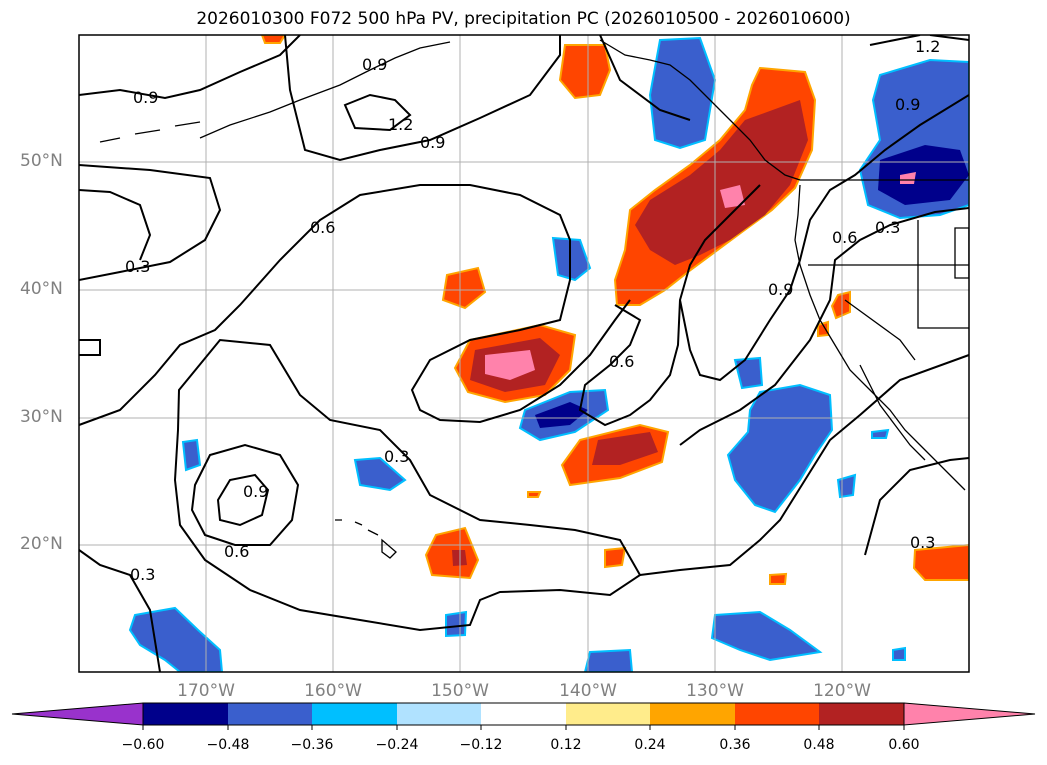  Describe the element at coordinates (150, 132) in the screenshot. I see `aleutian-islands` at that location.